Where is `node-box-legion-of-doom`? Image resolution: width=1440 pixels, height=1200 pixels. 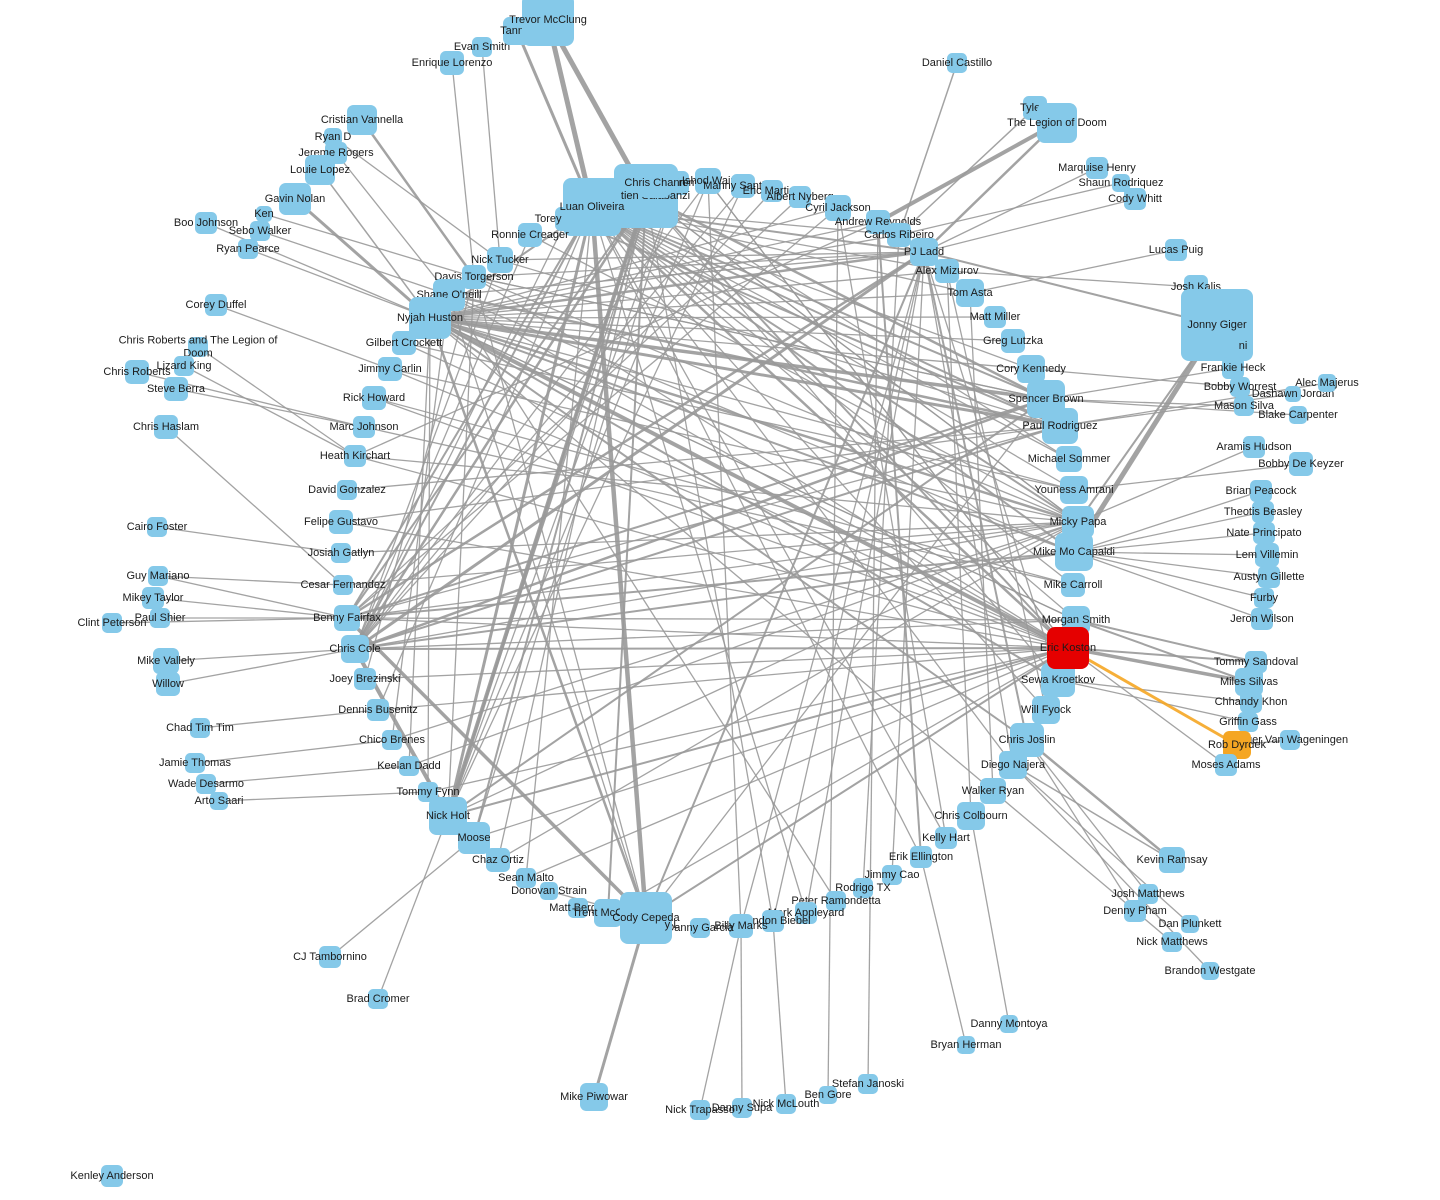 node-box-legion-of-doom is located at coordinates (1057, 123).